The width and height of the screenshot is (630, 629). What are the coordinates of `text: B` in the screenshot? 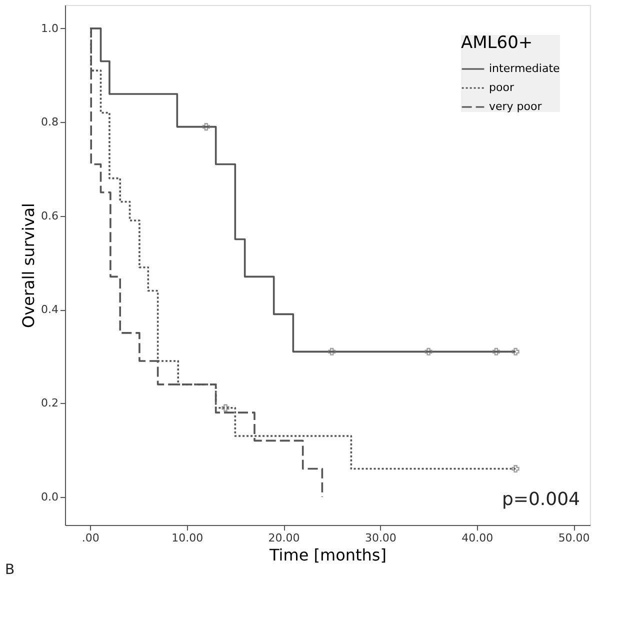 It's located at (10, 570).